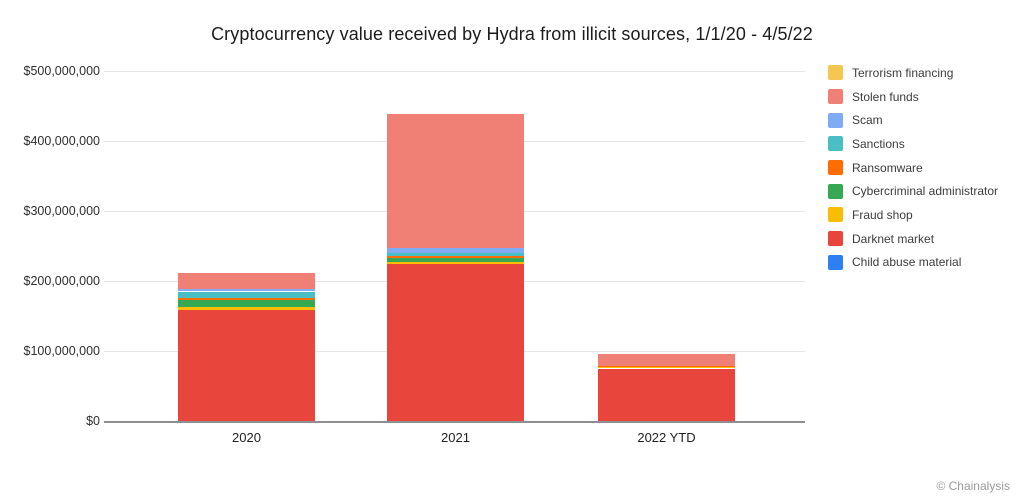 The image size is (1024, 502). I want to click on bar-segment-fraud-shop-2020, so click(246, 308).